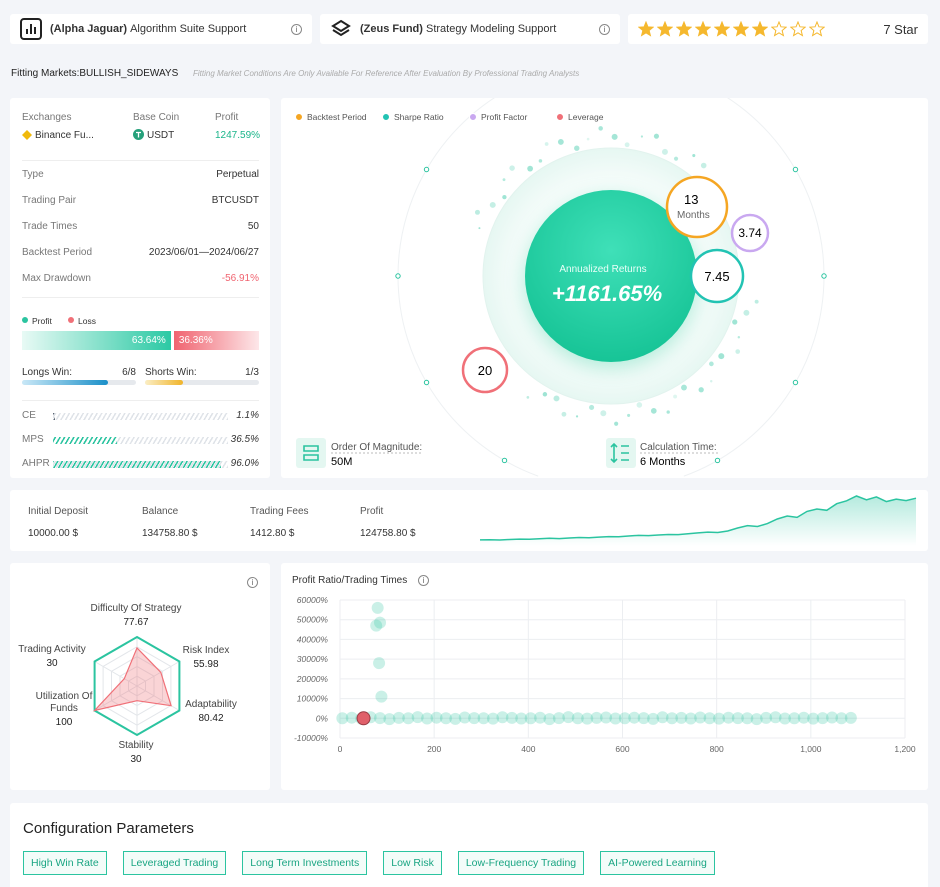 Image resolution: width=940 pixels, height=887 pixels. What do you see at coordinates (89, 29) in the screenshot?
I see `card-name: (Alpha Jaguar)` at bounding box center [89, 29].